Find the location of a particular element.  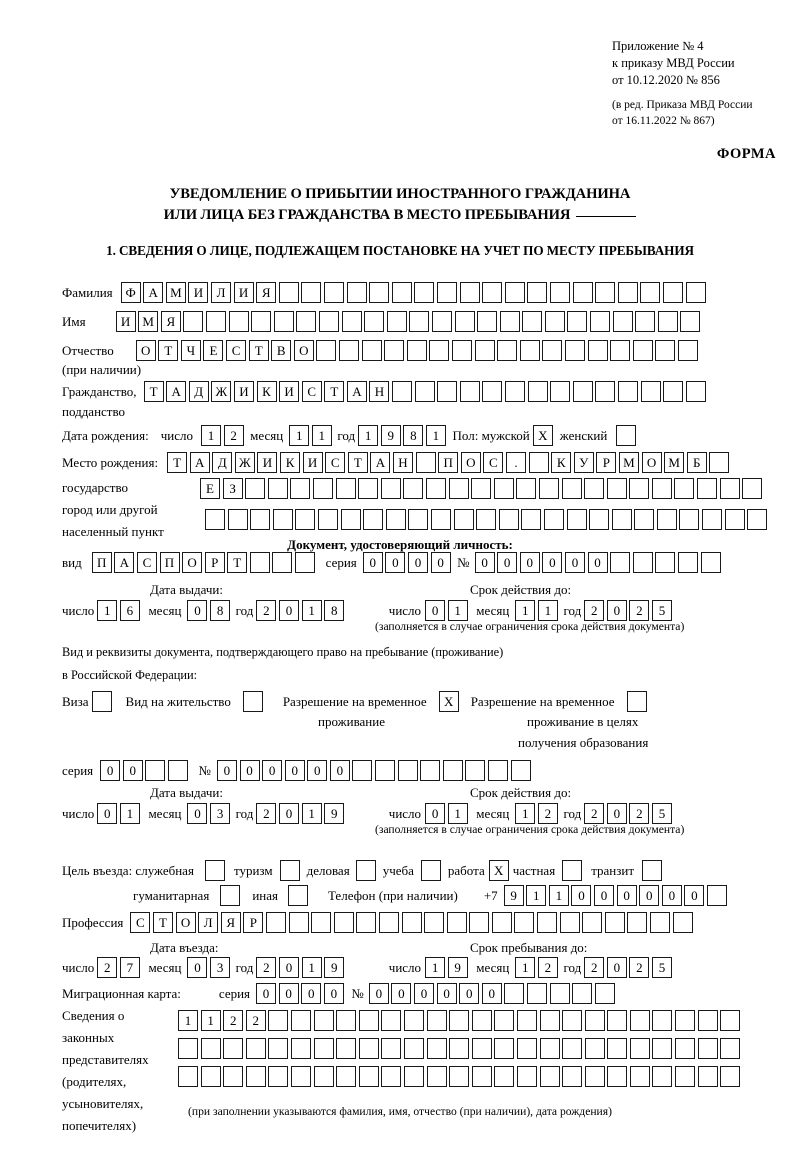

comb-cell: 9 is located at coordinates (334, 813).